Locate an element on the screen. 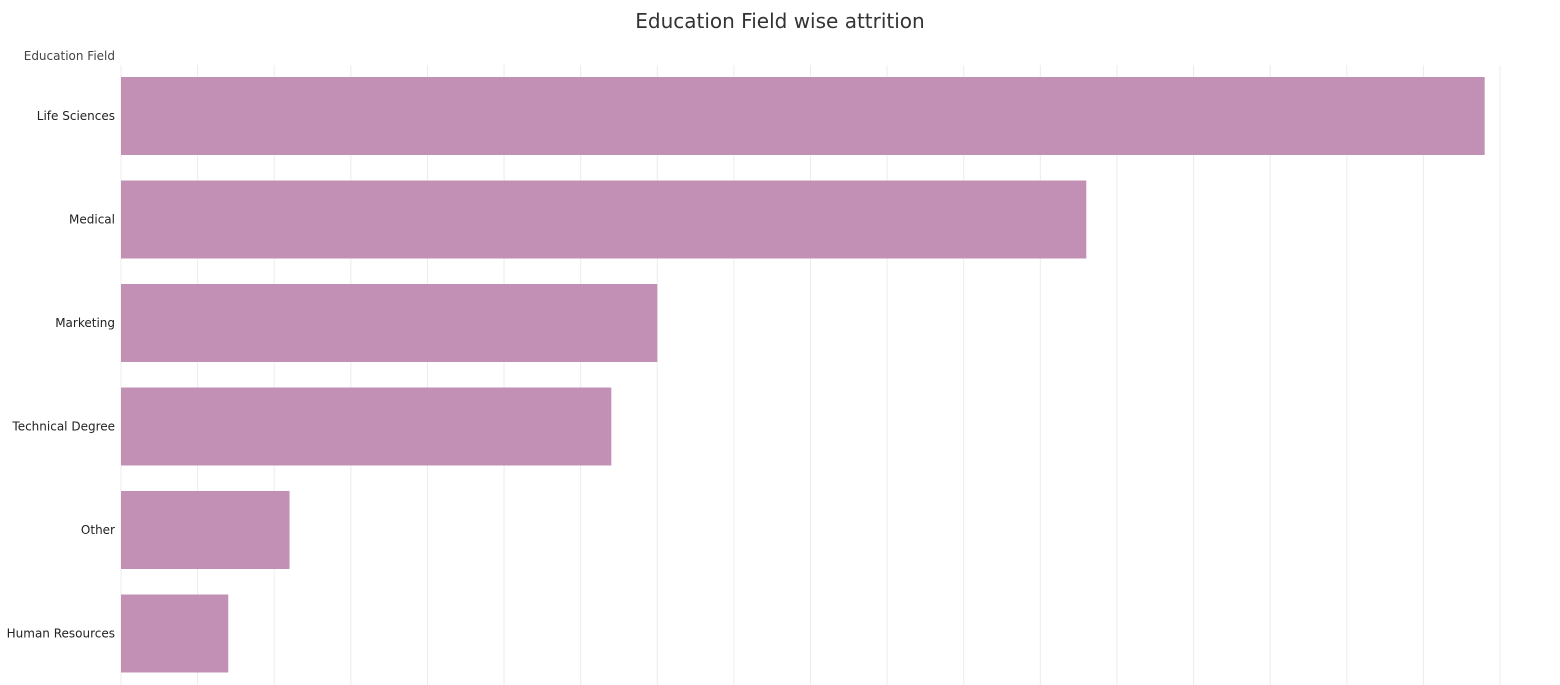  bar-human-resources is located at coordinates (175, 633).